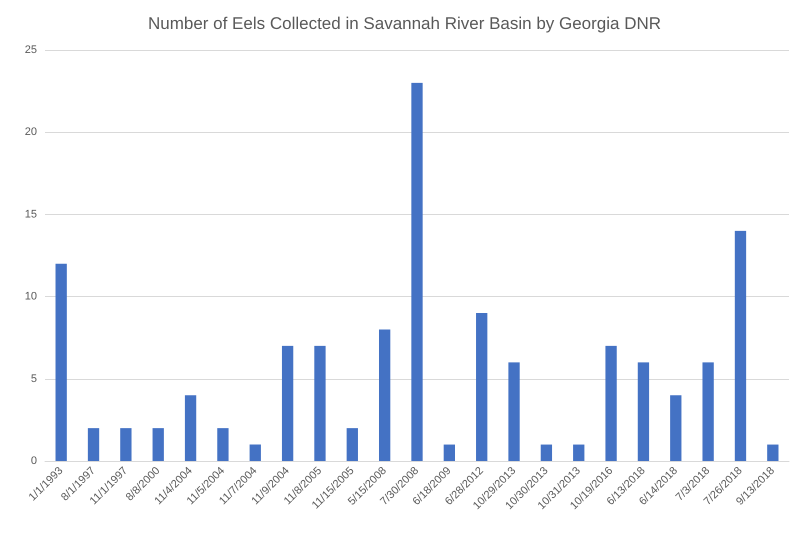  I want to click on y-tick-label: 5, so click(33, 378).